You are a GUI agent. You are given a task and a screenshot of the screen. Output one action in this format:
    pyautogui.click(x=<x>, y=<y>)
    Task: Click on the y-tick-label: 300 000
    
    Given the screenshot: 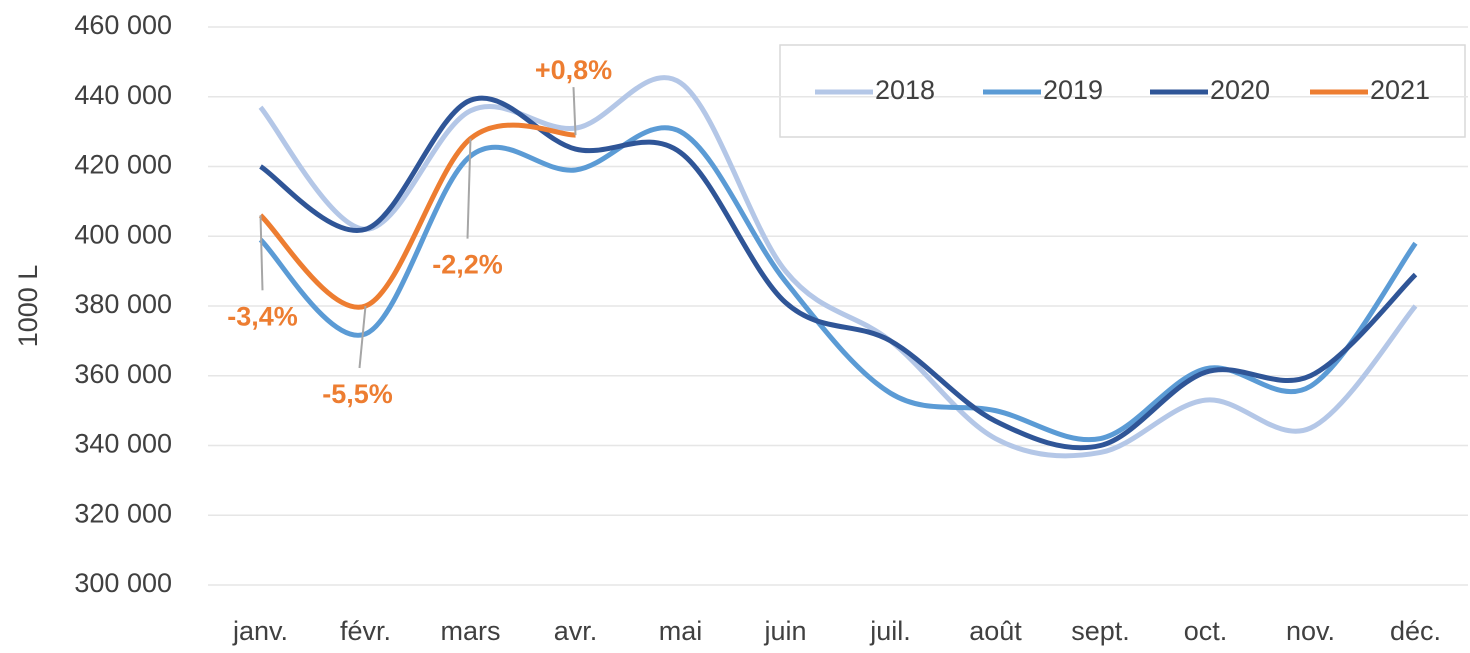 What is the action you would take?
    pyautogui.click(x=123, y=583)
    